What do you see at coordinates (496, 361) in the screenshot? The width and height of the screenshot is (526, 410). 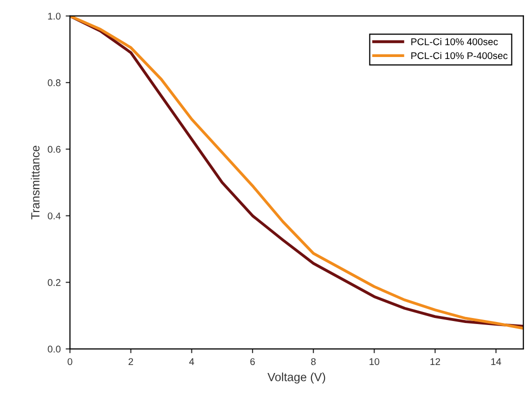 I see `x-tick-label: 14` at bounding box center [496, 361].